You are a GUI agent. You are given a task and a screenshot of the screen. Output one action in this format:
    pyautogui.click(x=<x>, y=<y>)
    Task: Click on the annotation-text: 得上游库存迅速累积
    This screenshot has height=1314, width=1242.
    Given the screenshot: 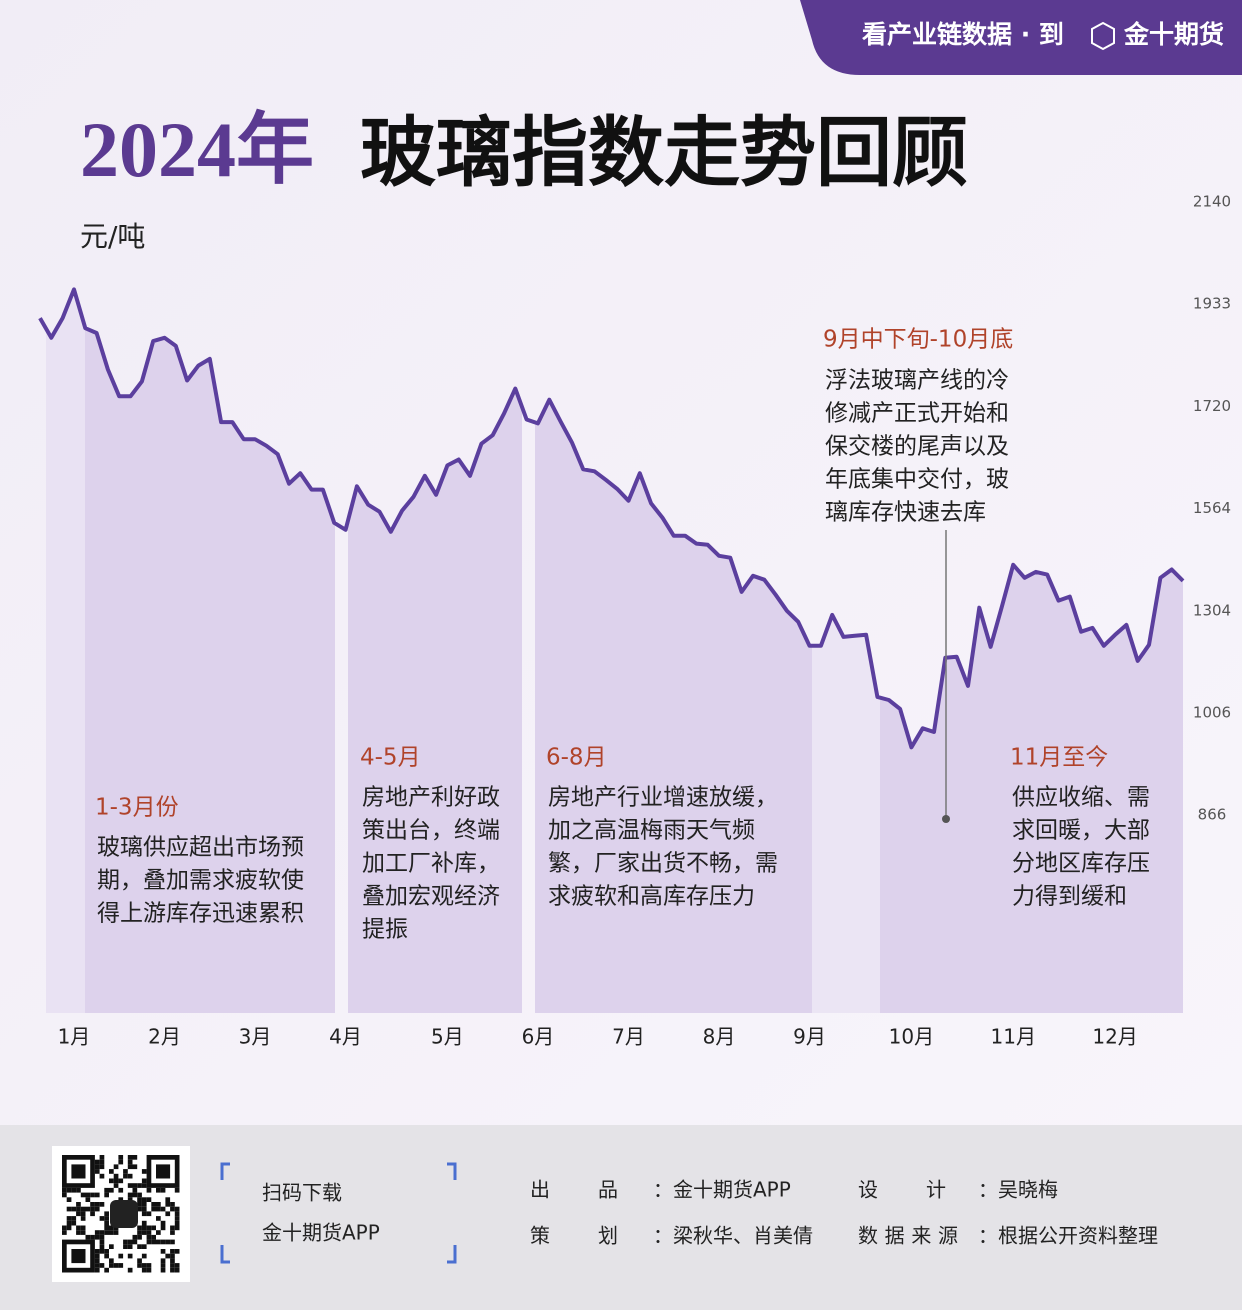 What is the action you would take?
    pyautogui.click(x=200, y=914)
    